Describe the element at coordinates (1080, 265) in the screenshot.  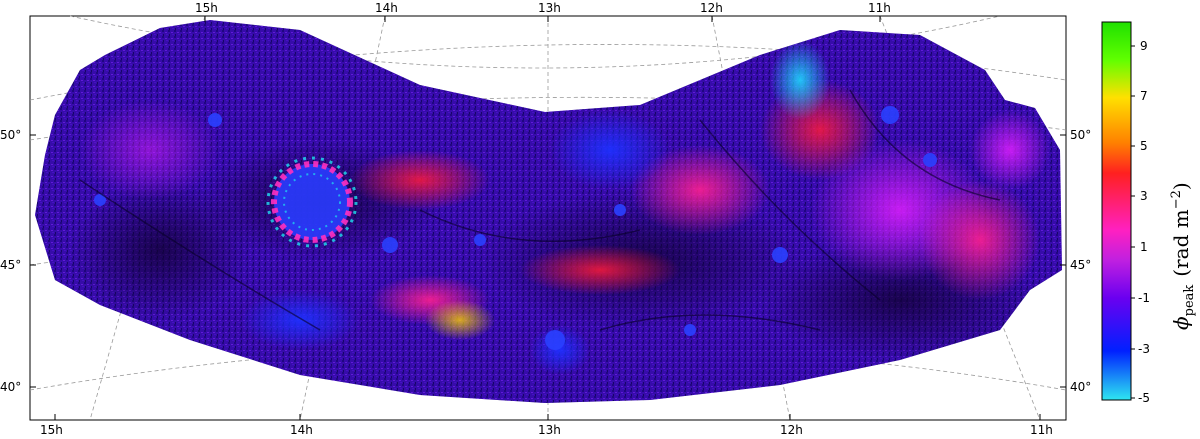
I see `dec-right-label-45: 45°` at that location.